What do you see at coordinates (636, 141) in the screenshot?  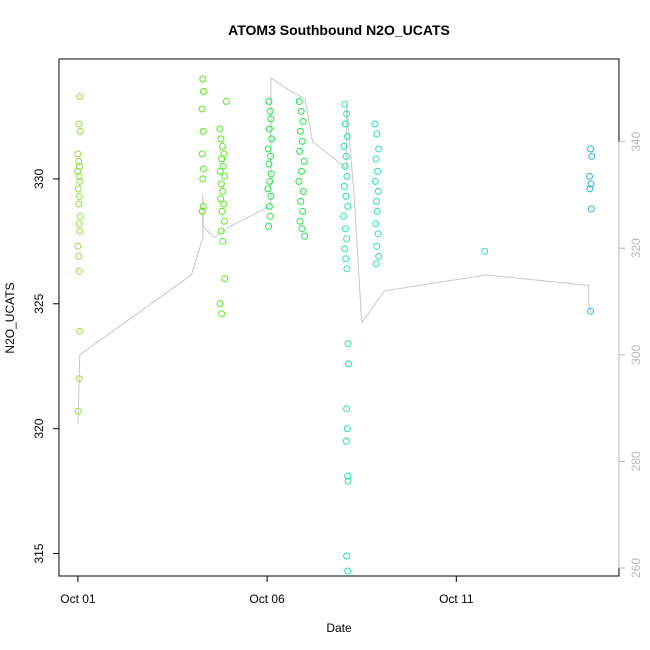 I see `y2-tick-label: 340` at bounding box center [636, 141].